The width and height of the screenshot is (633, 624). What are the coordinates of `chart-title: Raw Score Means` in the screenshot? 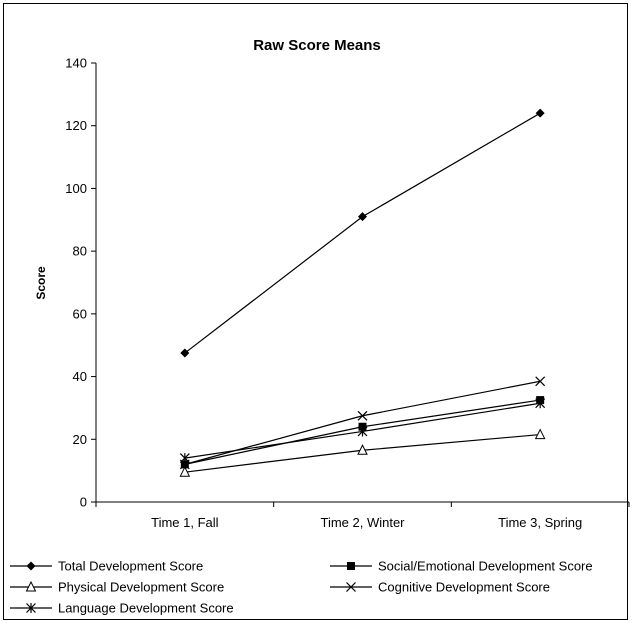 It's located at (317, 45).